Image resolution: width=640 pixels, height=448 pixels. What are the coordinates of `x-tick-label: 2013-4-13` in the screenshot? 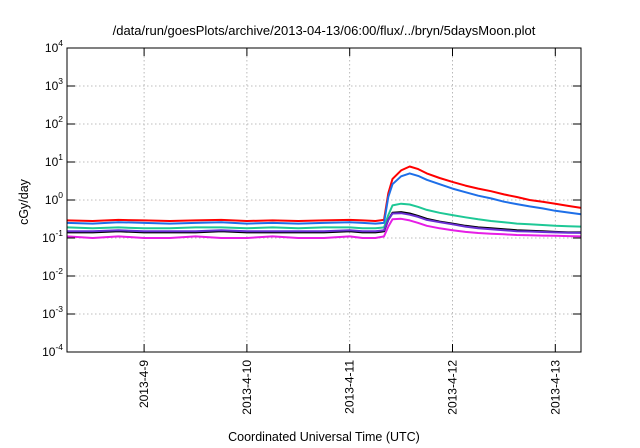 It's located at (555, 387).